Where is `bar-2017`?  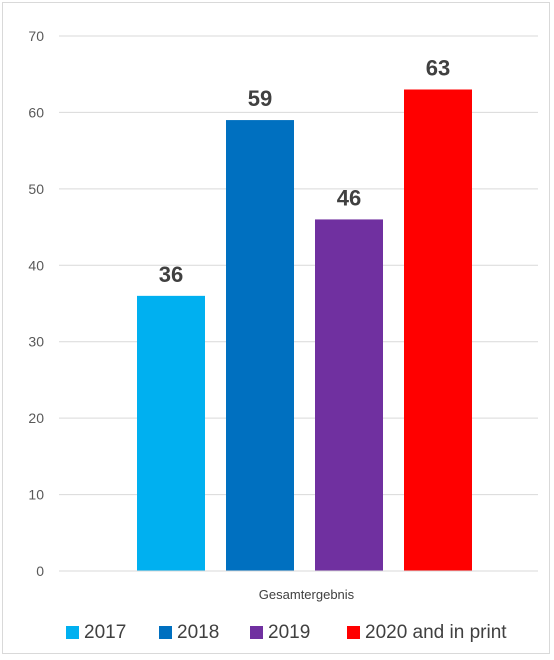
bar-2017 is located at coordinates (171, 433).